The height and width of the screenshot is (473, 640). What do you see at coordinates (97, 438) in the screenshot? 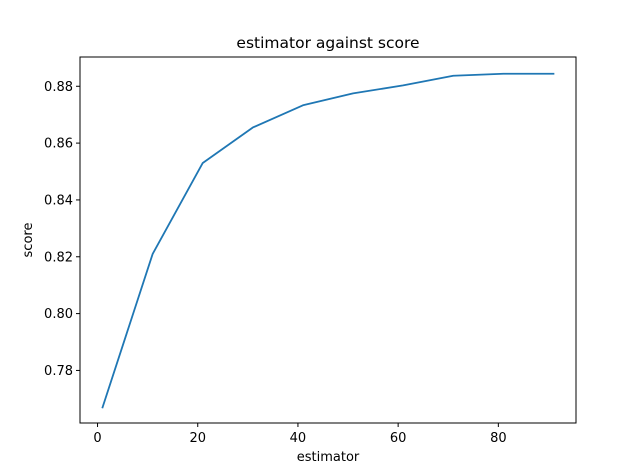
I see `x-tick-label: 0` at bounding box center [97, 438].